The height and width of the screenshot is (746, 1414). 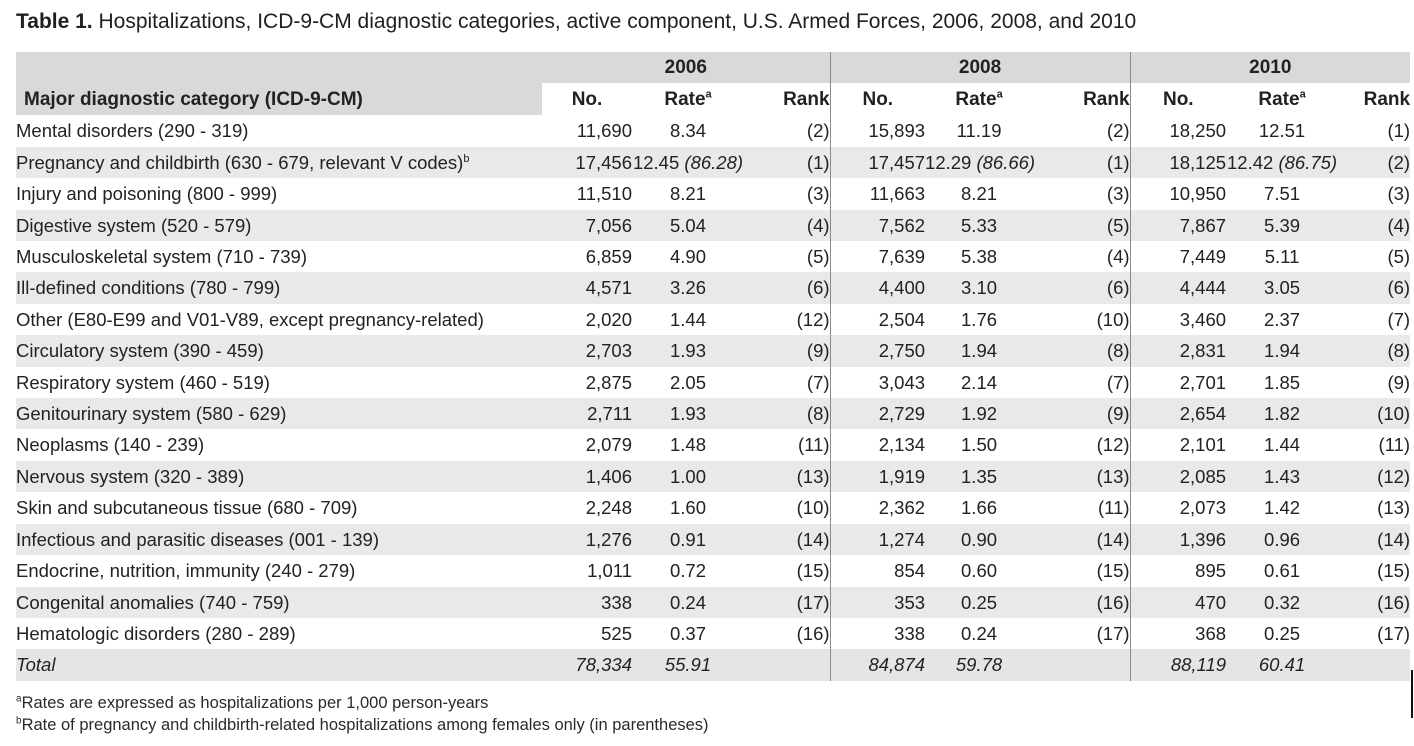 I want to click on rate-value: 5.04, so click(x=687, y=225).